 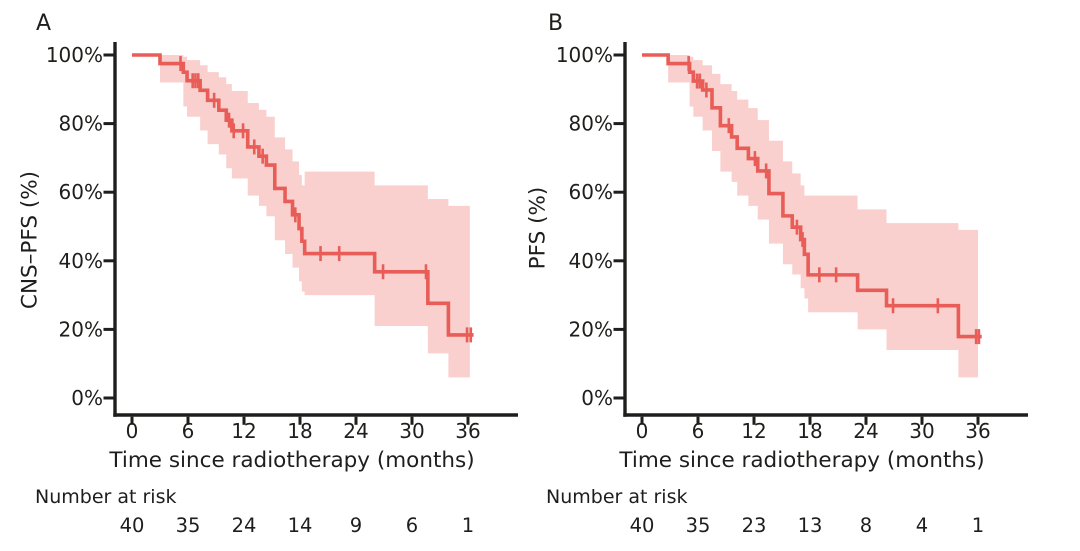 I want to click on risk-count: 14, so click(x=300, y=525).